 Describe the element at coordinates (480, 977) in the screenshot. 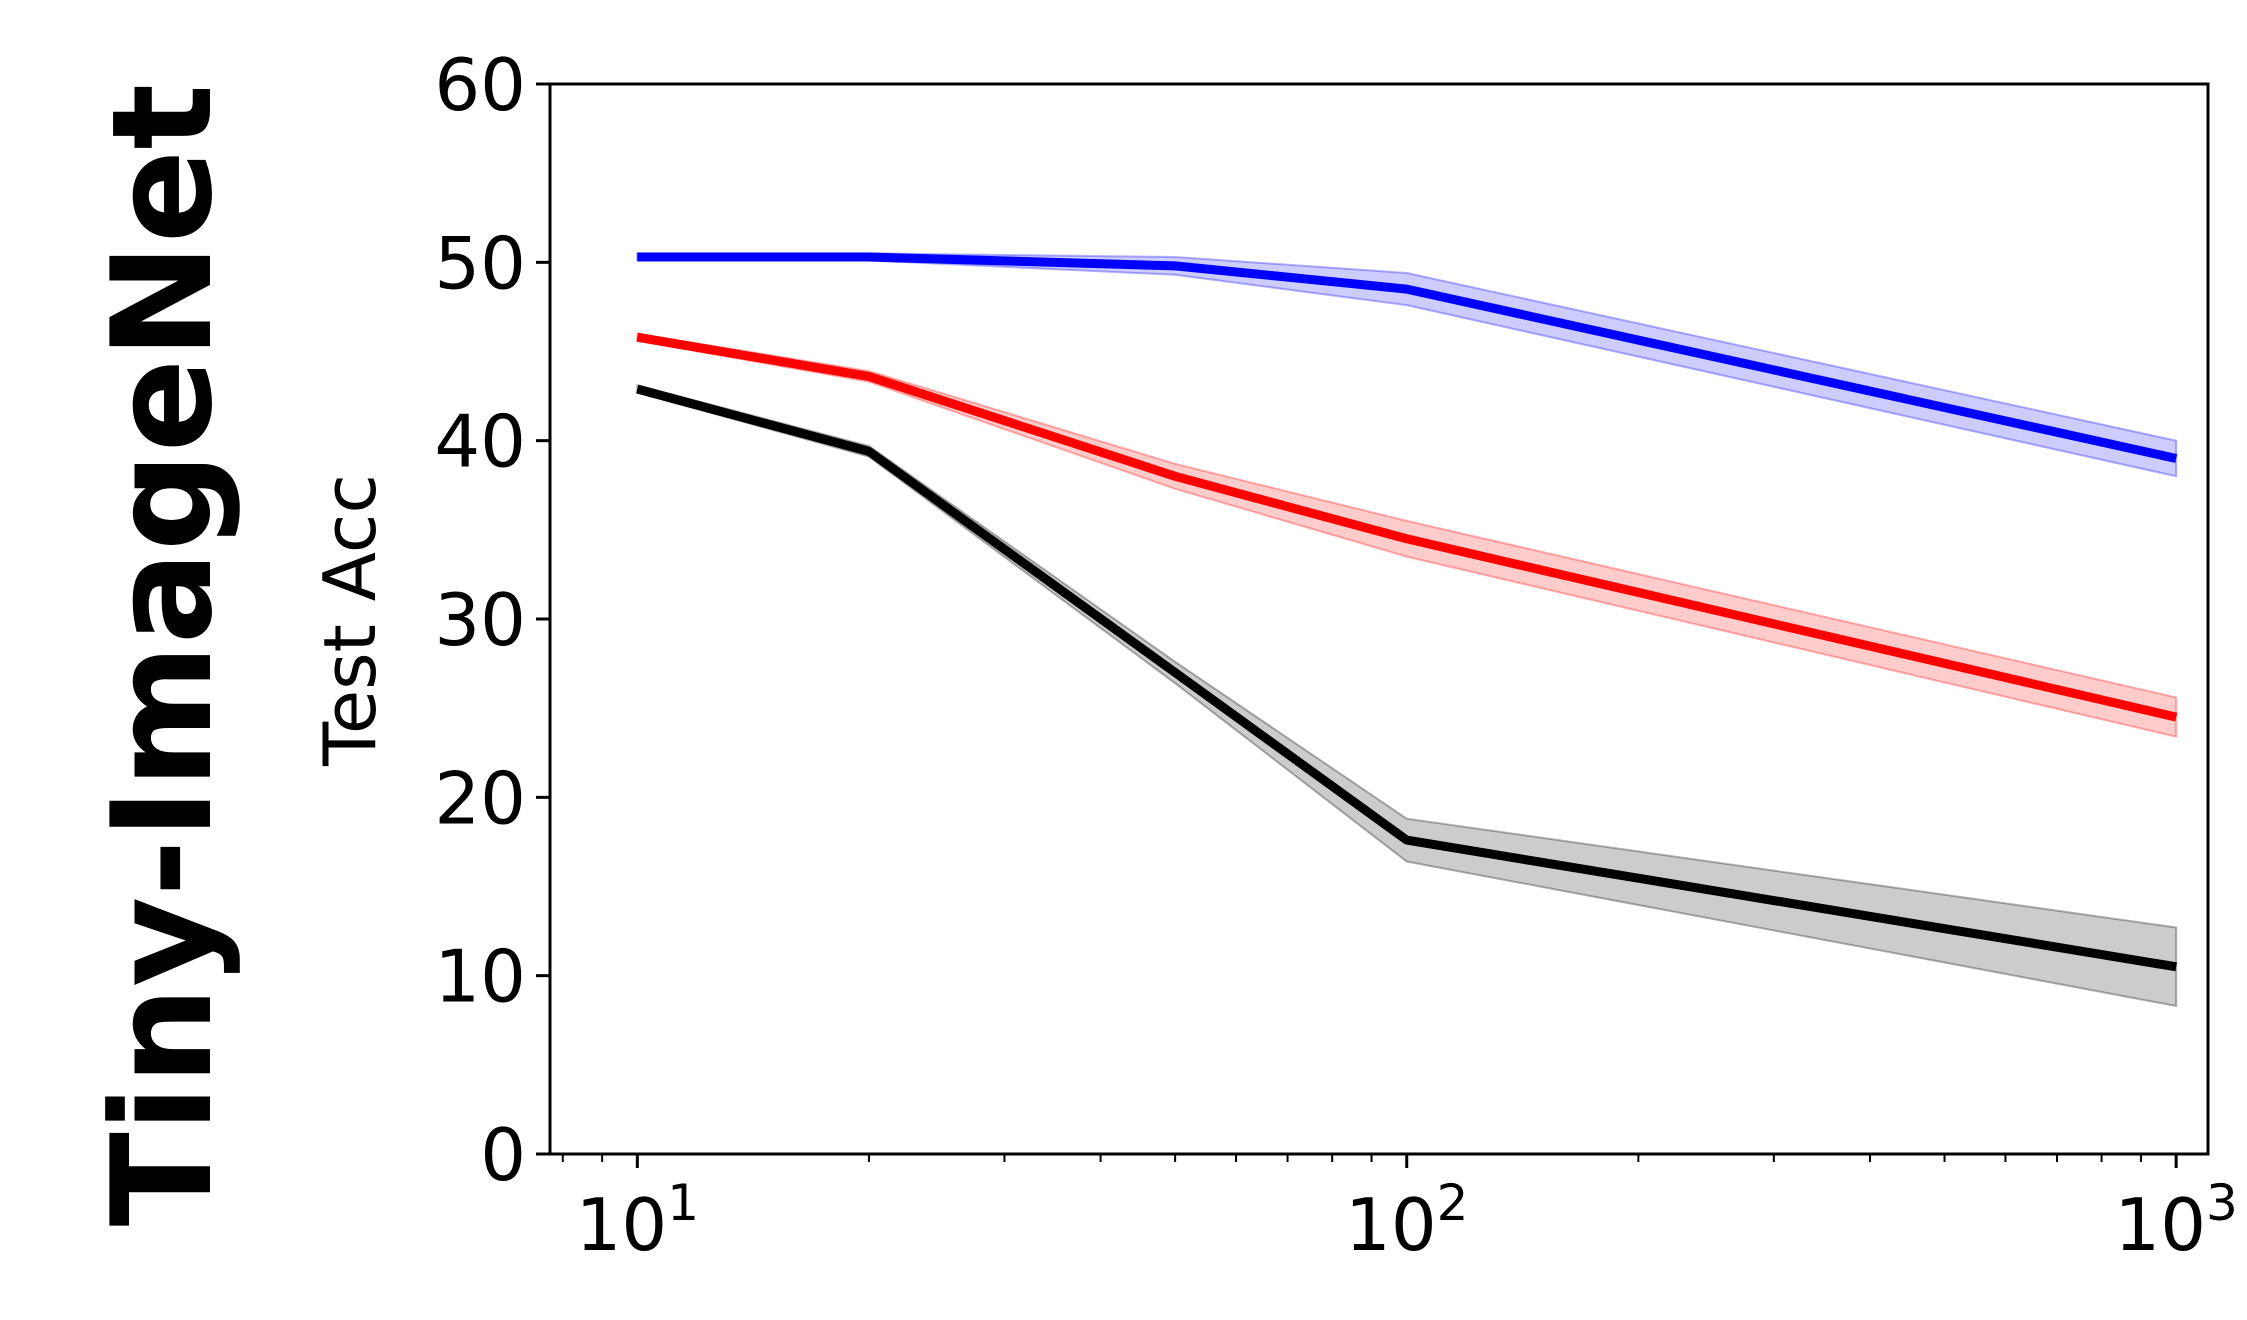

I see `y-tick-label: 10` at that location.